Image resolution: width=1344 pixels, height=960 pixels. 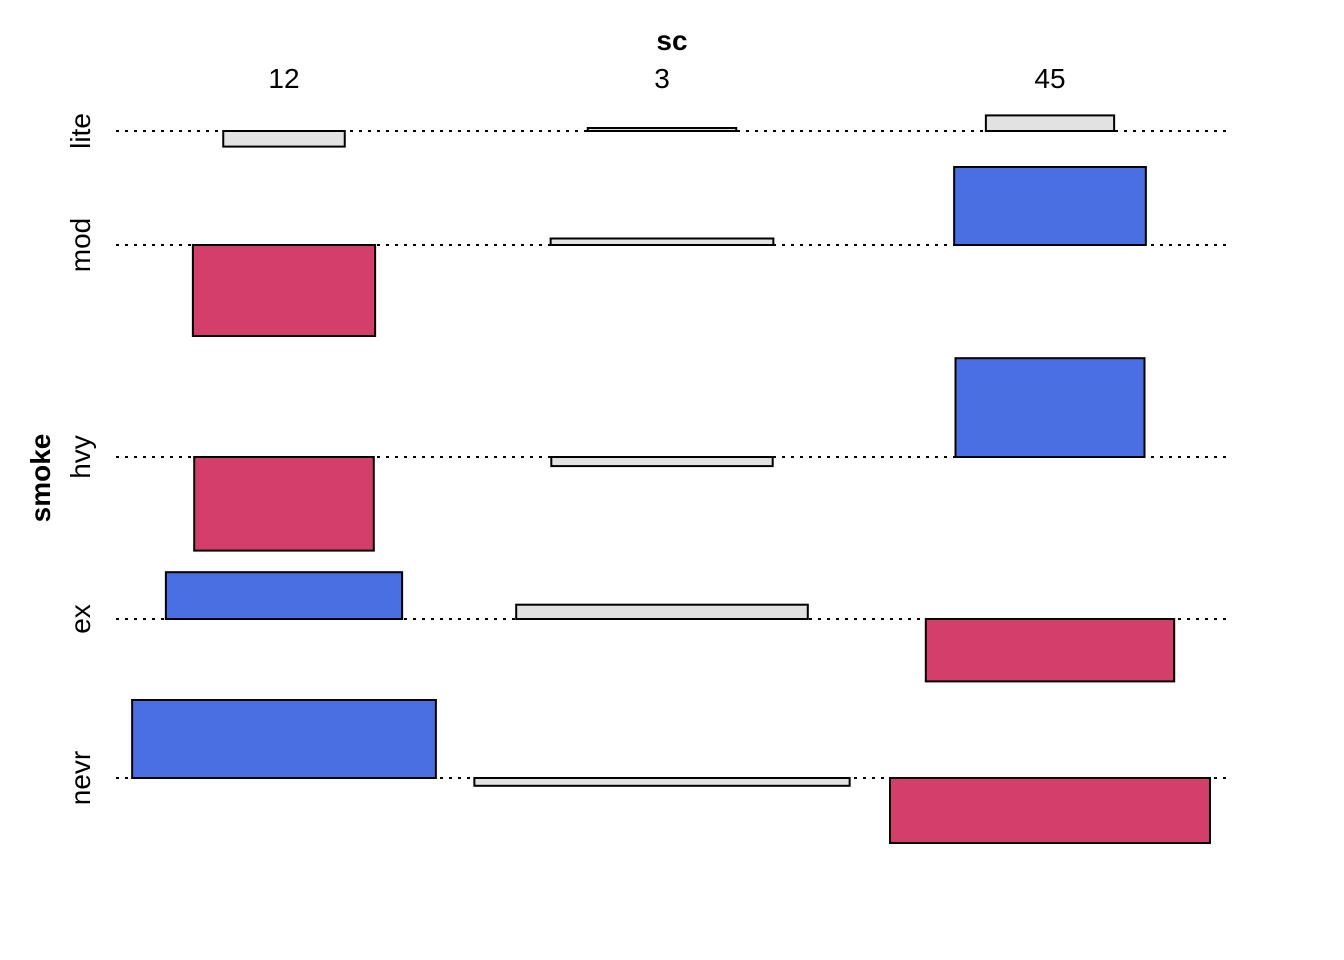 What do you see at coordinates (283, 78) in the screenshot?
I see `x-tick-12: 12` at bounding box center [283, 78].